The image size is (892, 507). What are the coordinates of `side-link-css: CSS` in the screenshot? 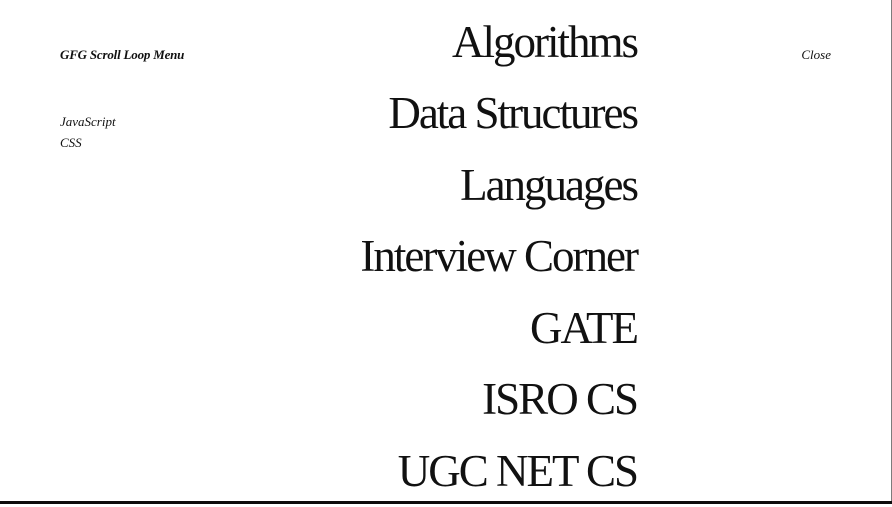 It's located at (71, 142).